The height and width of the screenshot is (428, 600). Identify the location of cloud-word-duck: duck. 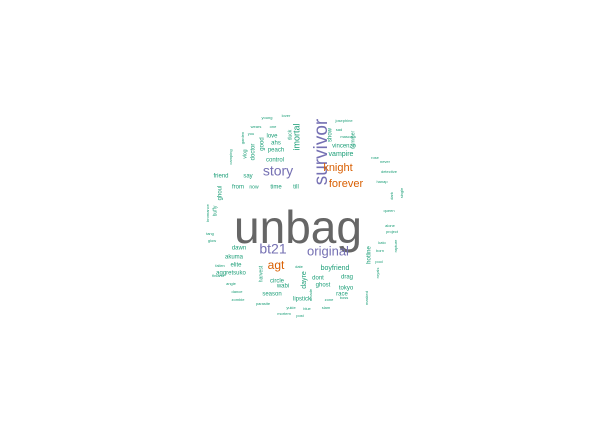
(290, 134).